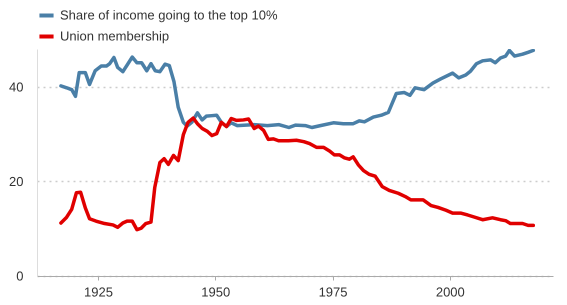 The height and width of the screenshot is (305, 567). What do you see at coordinates (16, 86) in the screenshot?
I see `y-tick-label: 40` at bounding box center [16, 86].